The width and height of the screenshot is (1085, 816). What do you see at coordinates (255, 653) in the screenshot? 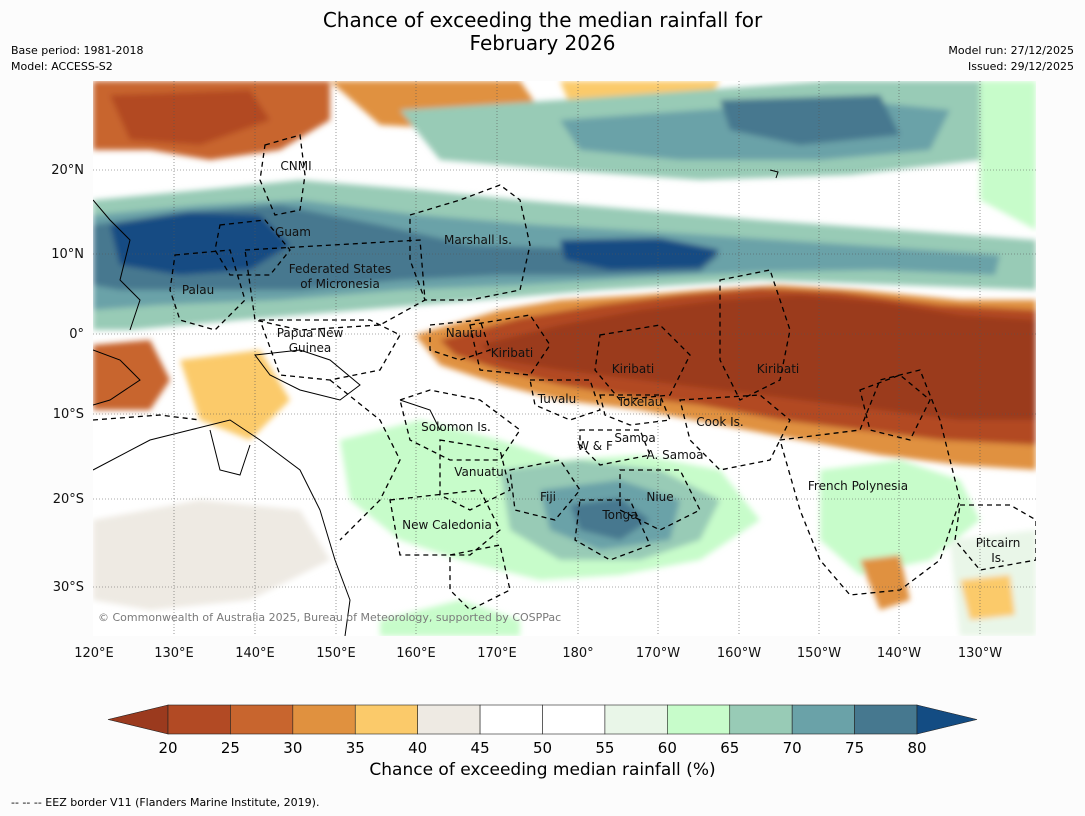
I see `lon-tick: 140°E` at bounding box center [255, 653].